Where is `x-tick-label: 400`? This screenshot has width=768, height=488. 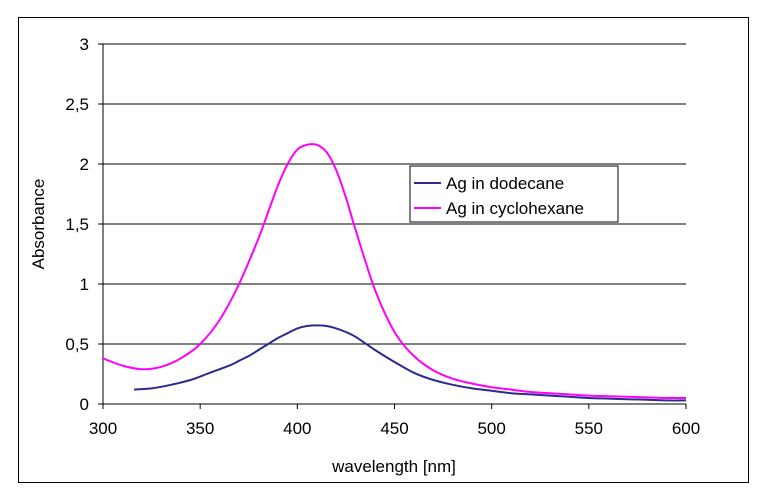 x-tick-label: 400 is located at coordinates (297, 428).